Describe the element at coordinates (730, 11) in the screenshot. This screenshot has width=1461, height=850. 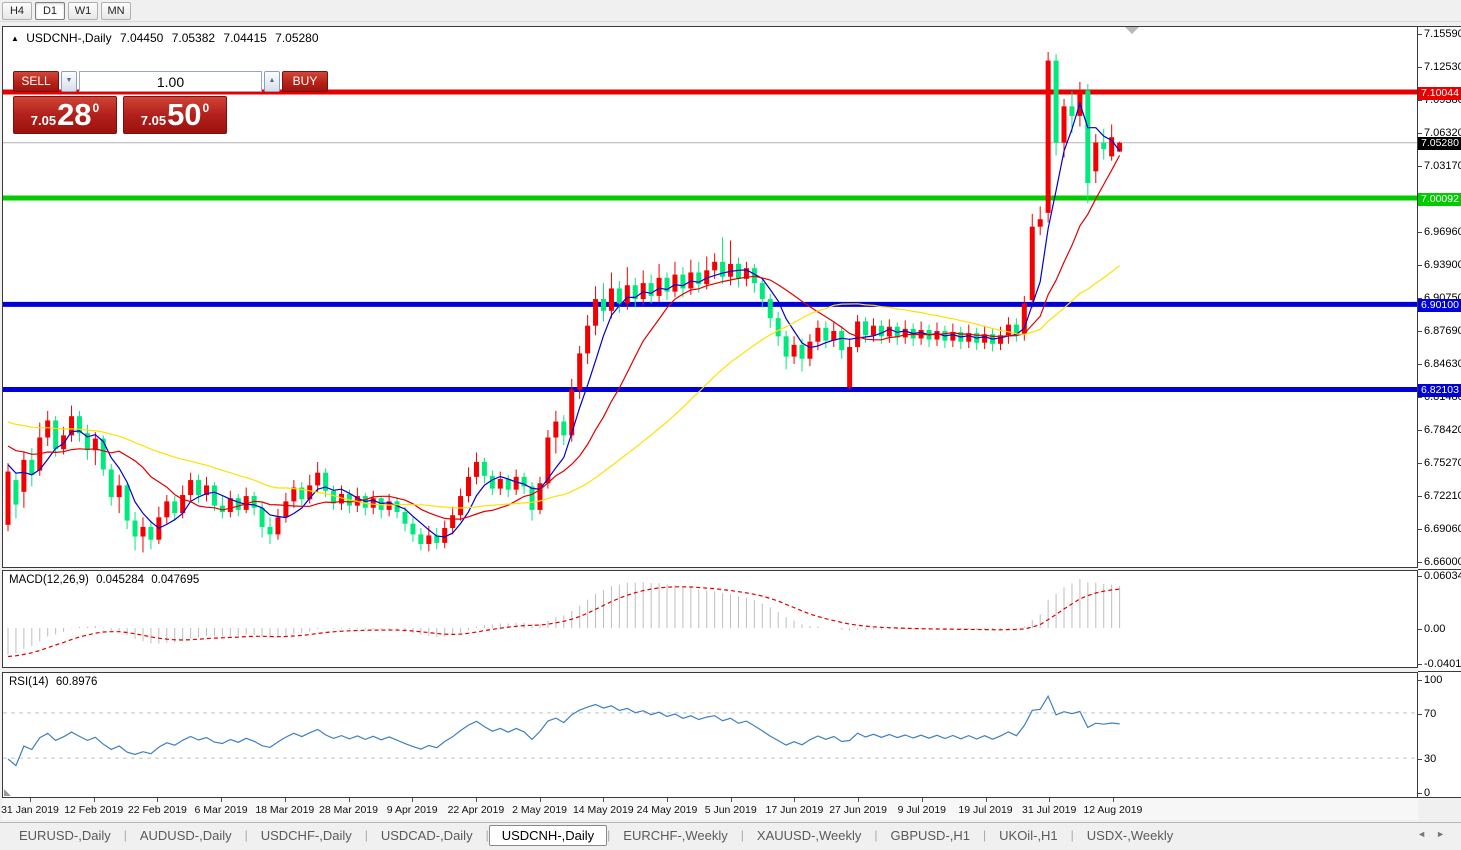
I see `timeframe-toolbar: H4 D1 W1 MN` at that location.